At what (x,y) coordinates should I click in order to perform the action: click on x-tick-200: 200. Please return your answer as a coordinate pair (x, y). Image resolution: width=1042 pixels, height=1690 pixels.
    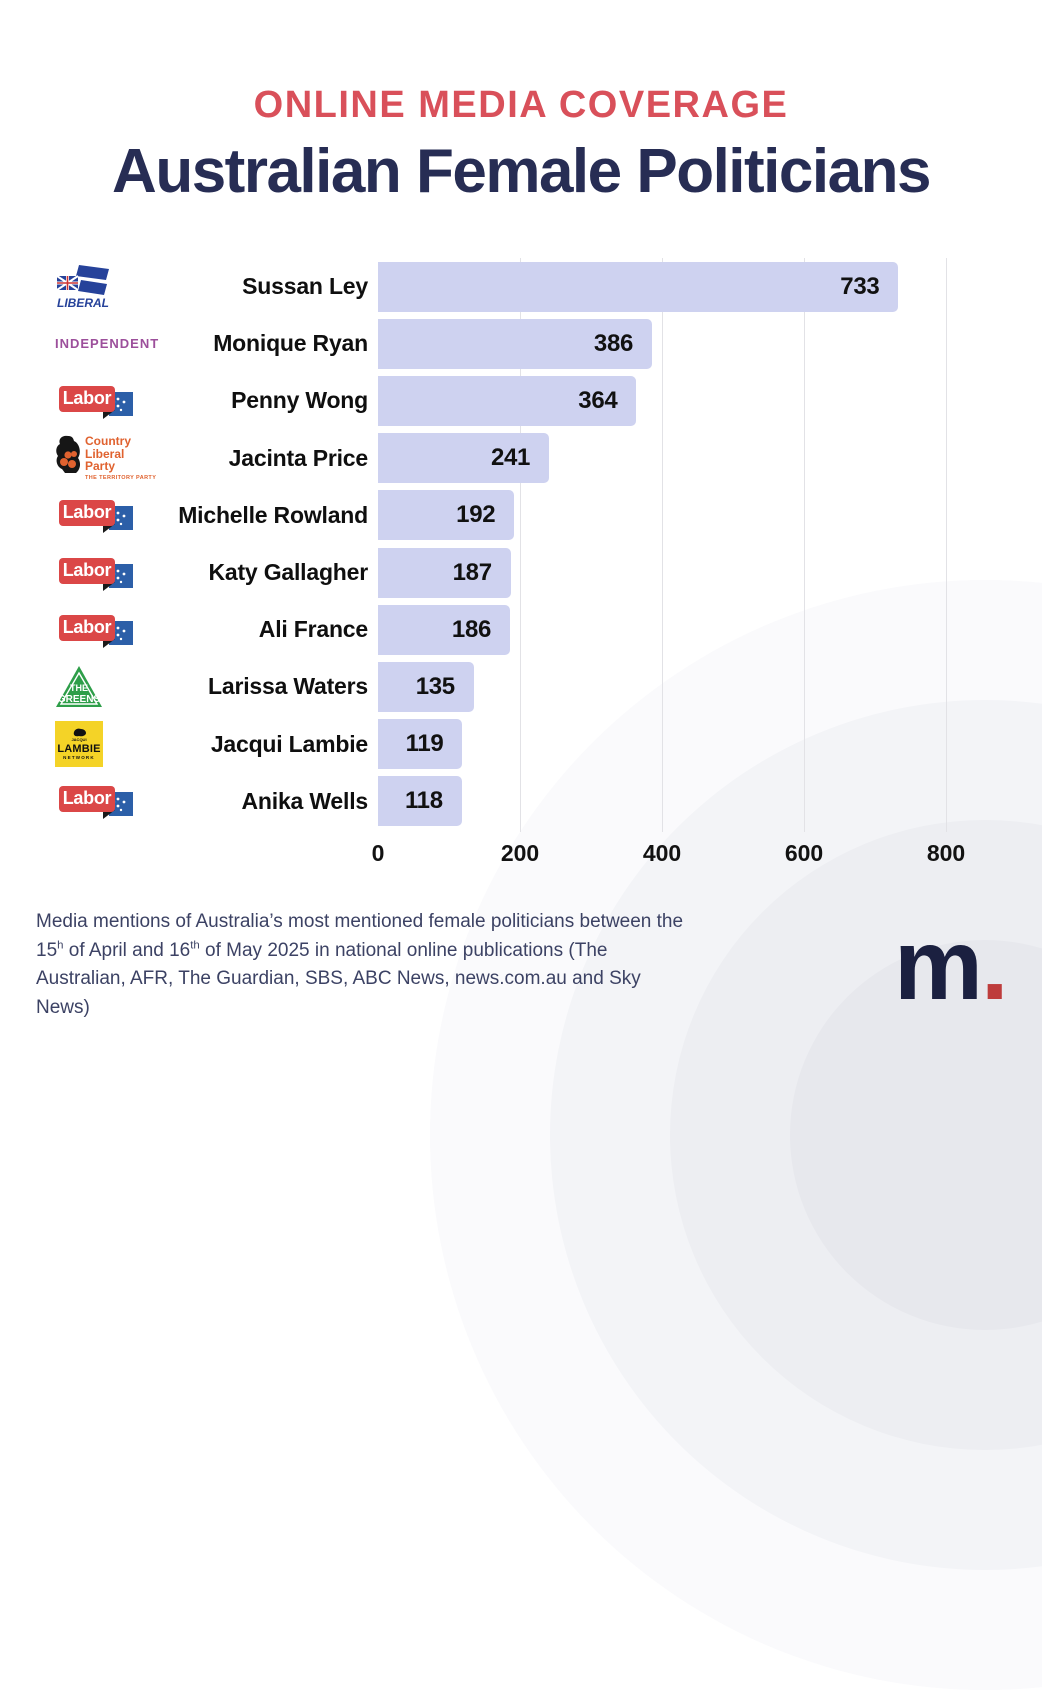
    Looking at the image, I should click on (520, 853).